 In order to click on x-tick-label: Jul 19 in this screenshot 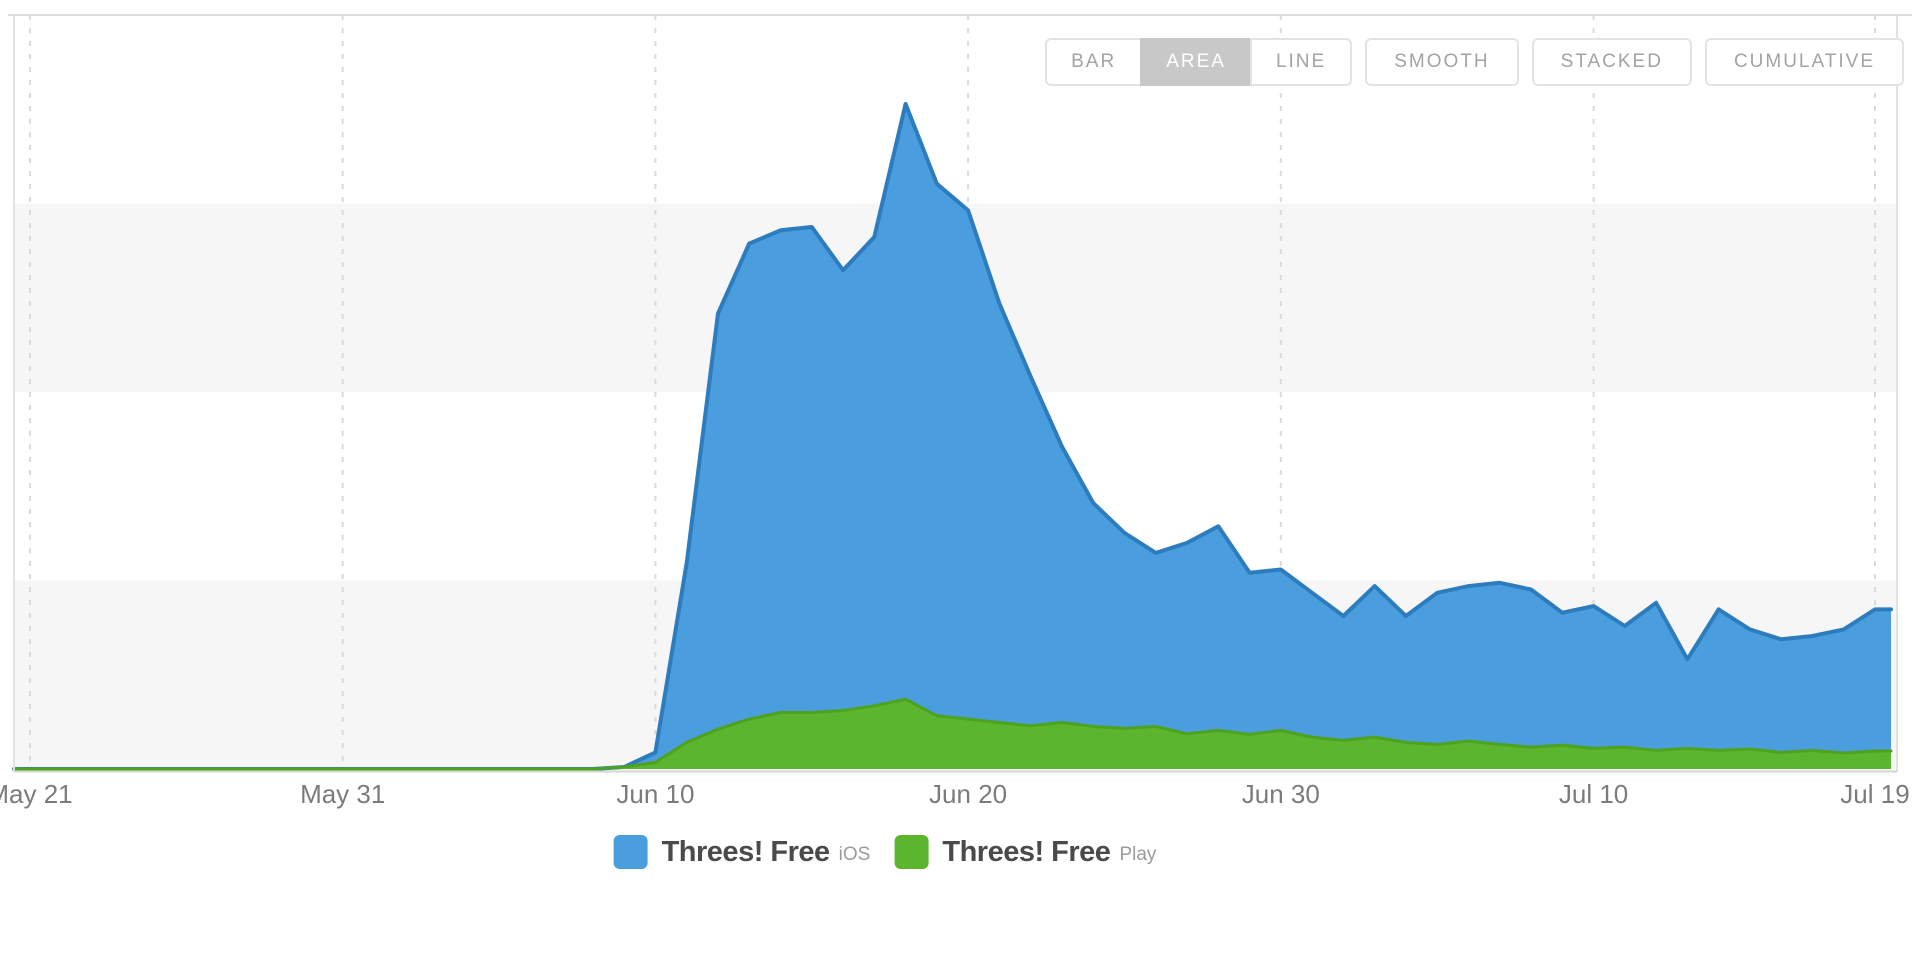, I will do `click(1874, 794)`.